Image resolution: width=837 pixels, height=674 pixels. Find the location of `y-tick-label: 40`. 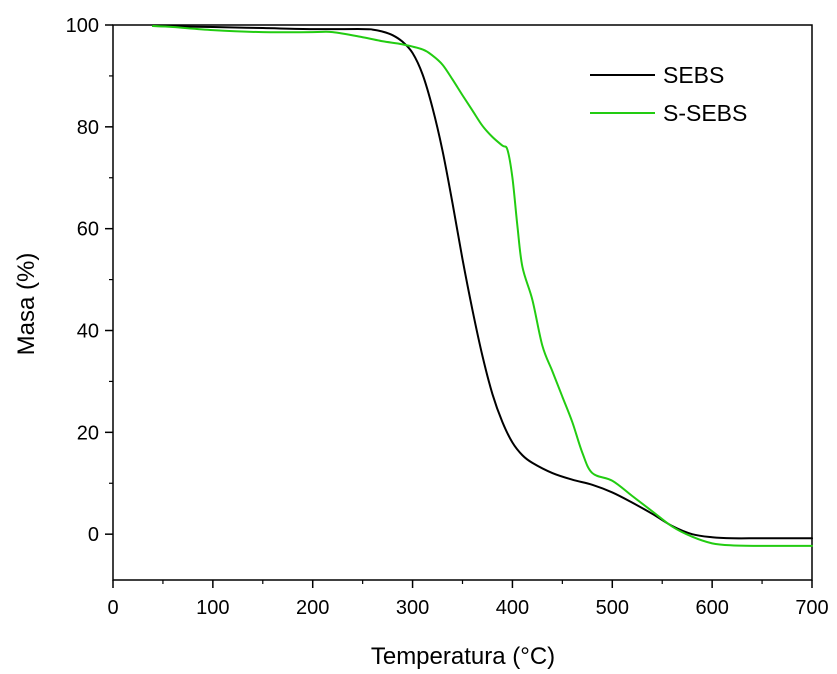

y-tick-label: 40 is located at coordinates (88, 332).